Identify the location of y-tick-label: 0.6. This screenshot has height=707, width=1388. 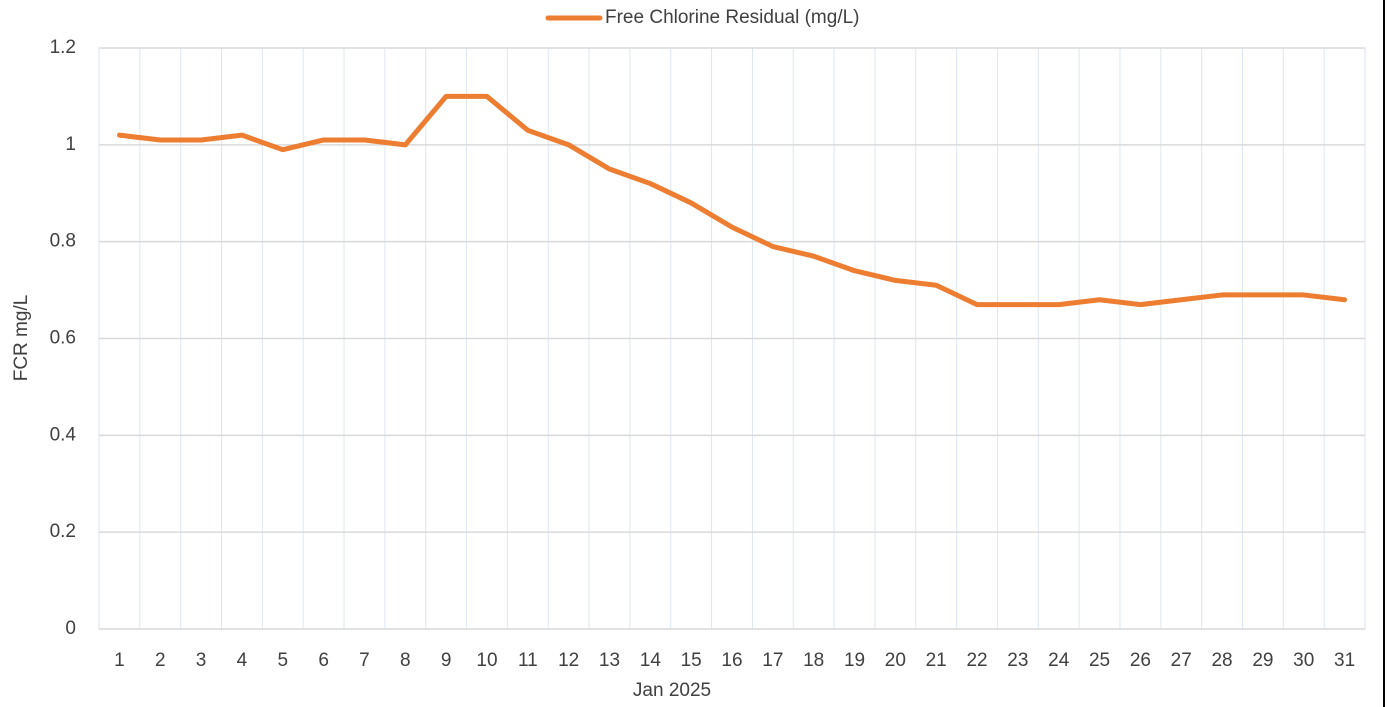
(63, 338).